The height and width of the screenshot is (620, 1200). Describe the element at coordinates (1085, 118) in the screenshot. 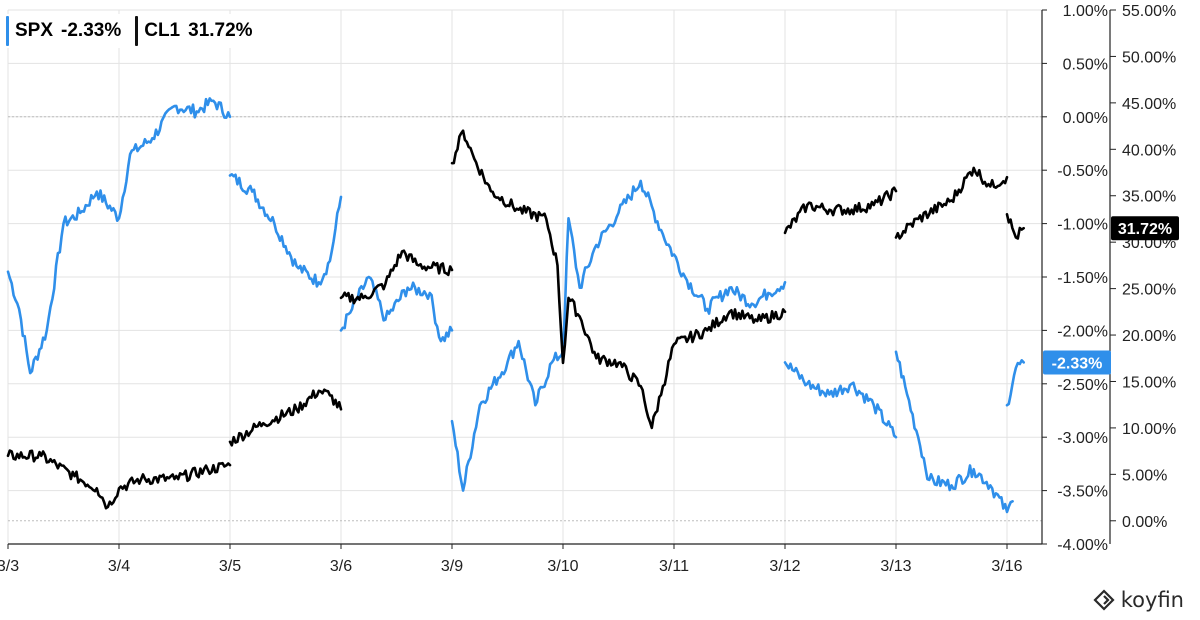

I see `left-tick-label: 0.00%` at that location.